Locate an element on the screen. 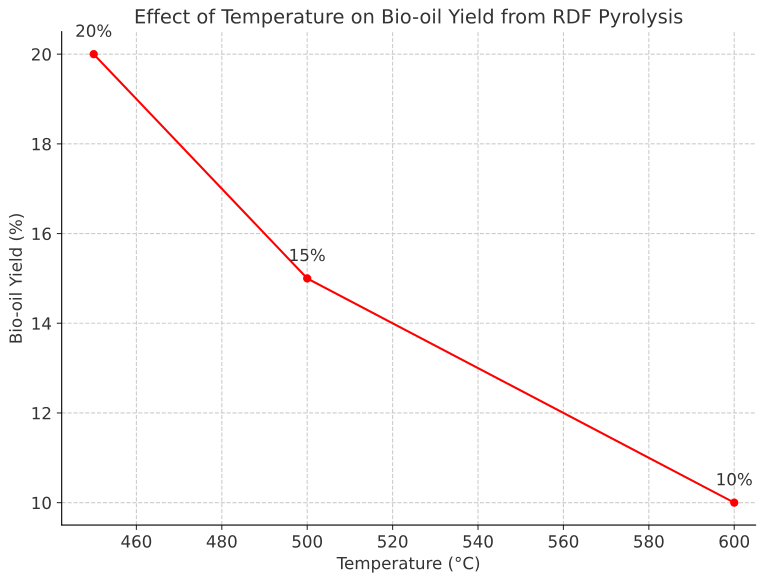 This screenshot has height=577, width=771. x-tick-label: 520 is located at coordinates (393, 541).